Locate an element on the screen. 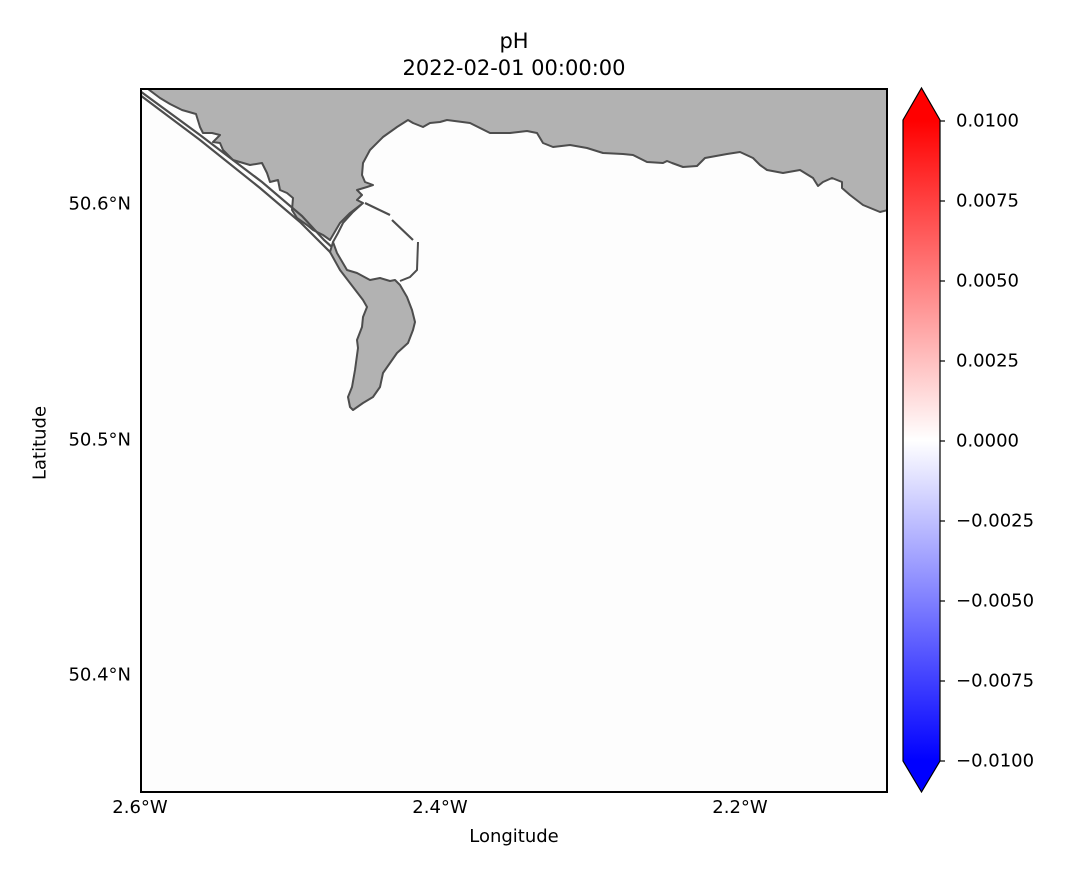 The image size is (1075, 879). breakwater-east is located at coordinates (402, 230).